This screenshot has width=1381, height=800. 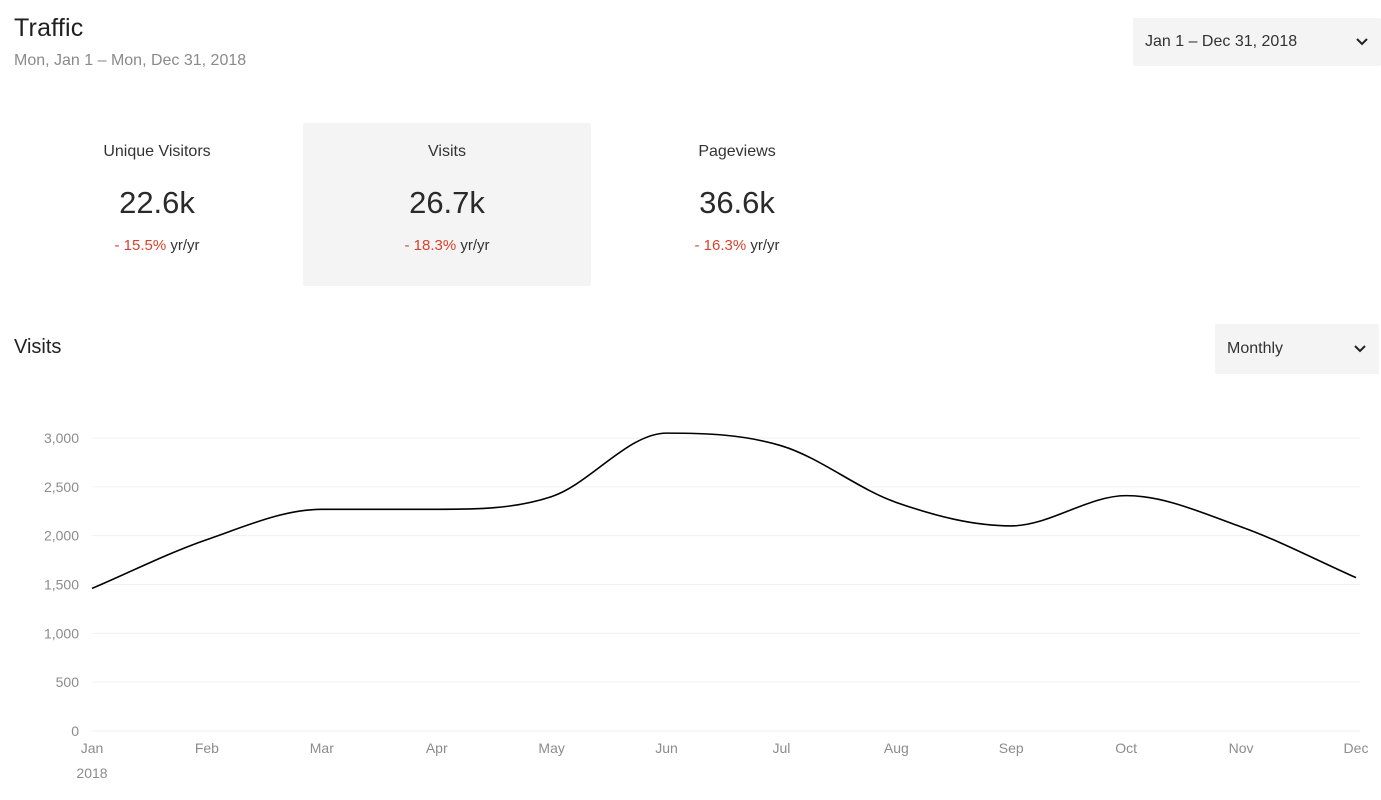 What do you see at coordinates (38, 347) in the screenshot?
I see `visits-section-title: Visits` at bounding box center [38, 347].